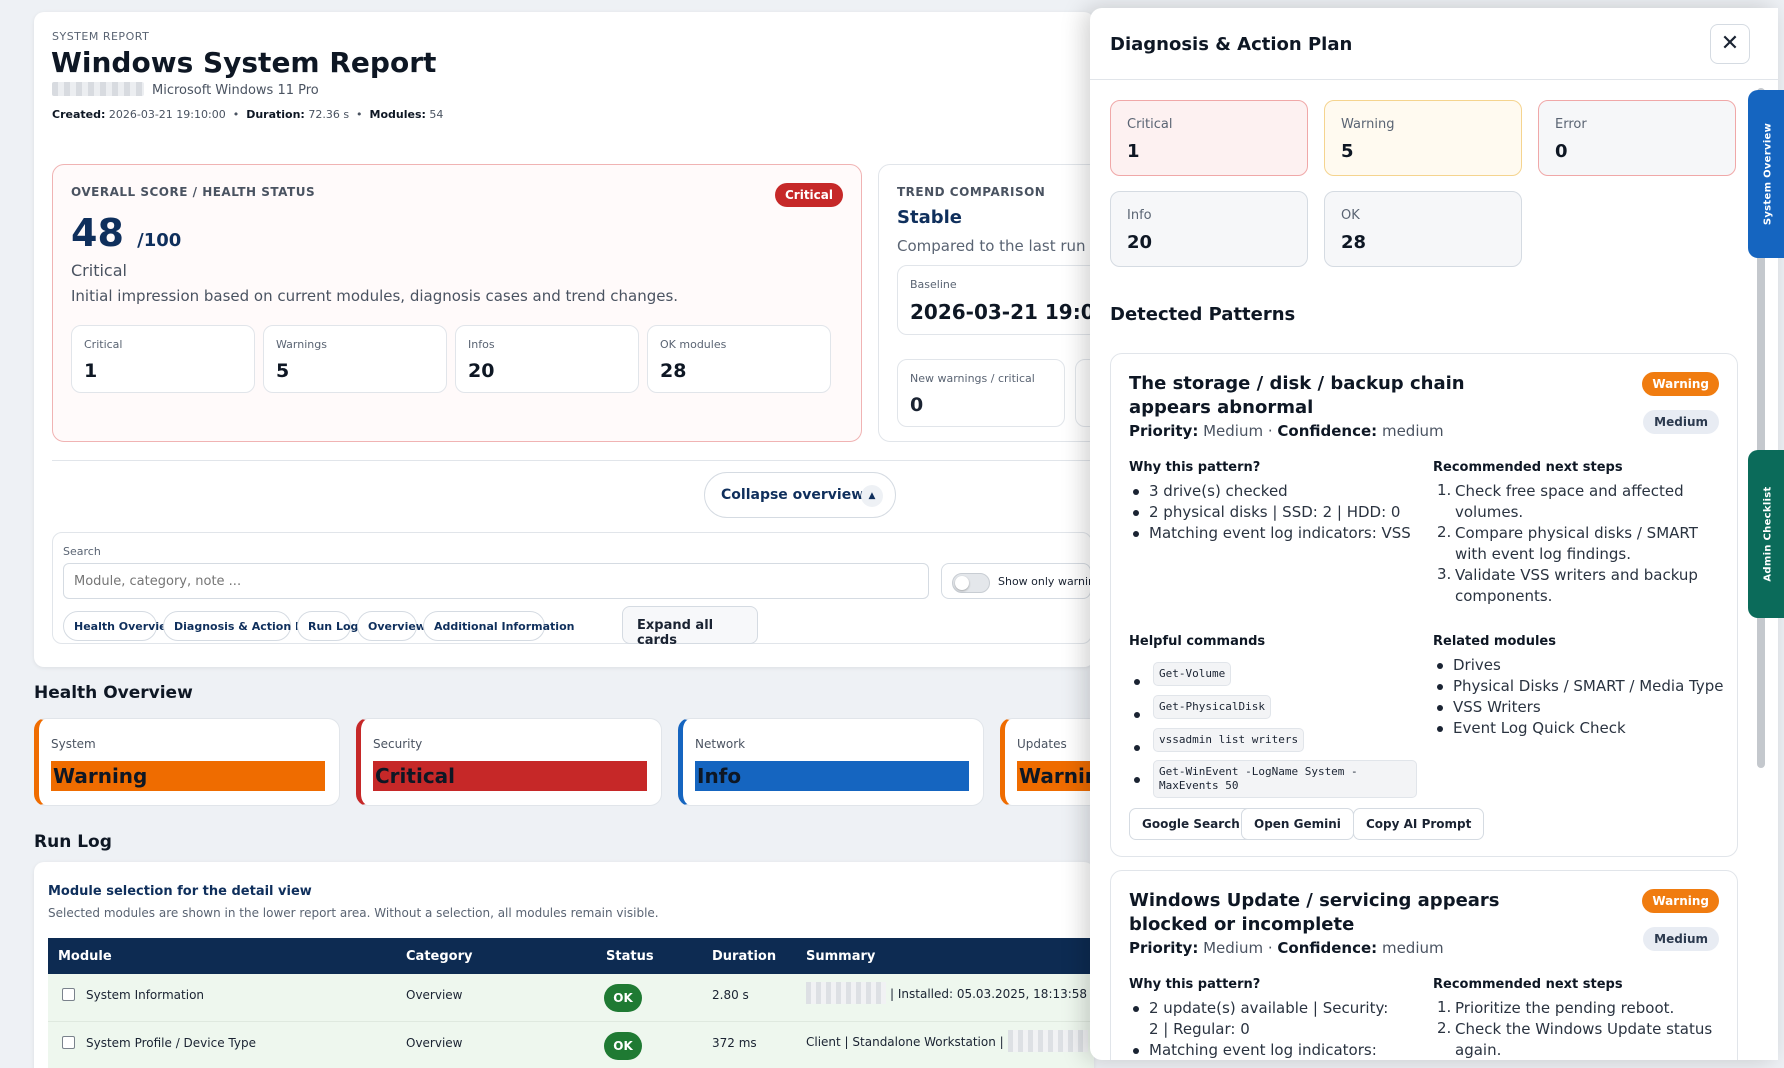 The width and height of the screenshot is (1784, 1068). Describe the element at coordinates (1231, 44) in the screenshot. I see `panel-title: Diagnosis & Action Plan` at that location.